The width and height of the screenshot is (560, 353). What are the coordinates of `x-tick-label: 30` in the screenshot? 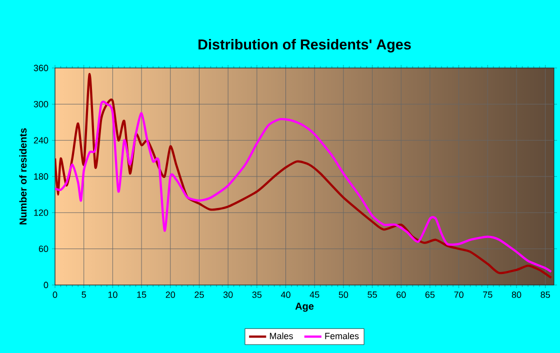 It's located at (228, 295).